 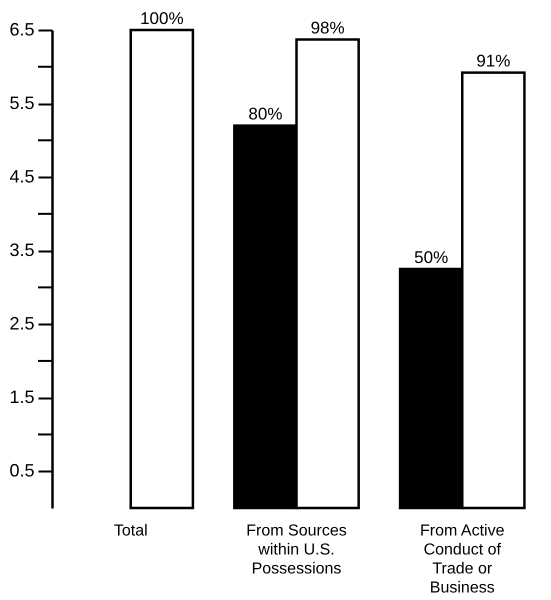 I want to click on y-tick-label: 5.5, so click(x=21, y=103).